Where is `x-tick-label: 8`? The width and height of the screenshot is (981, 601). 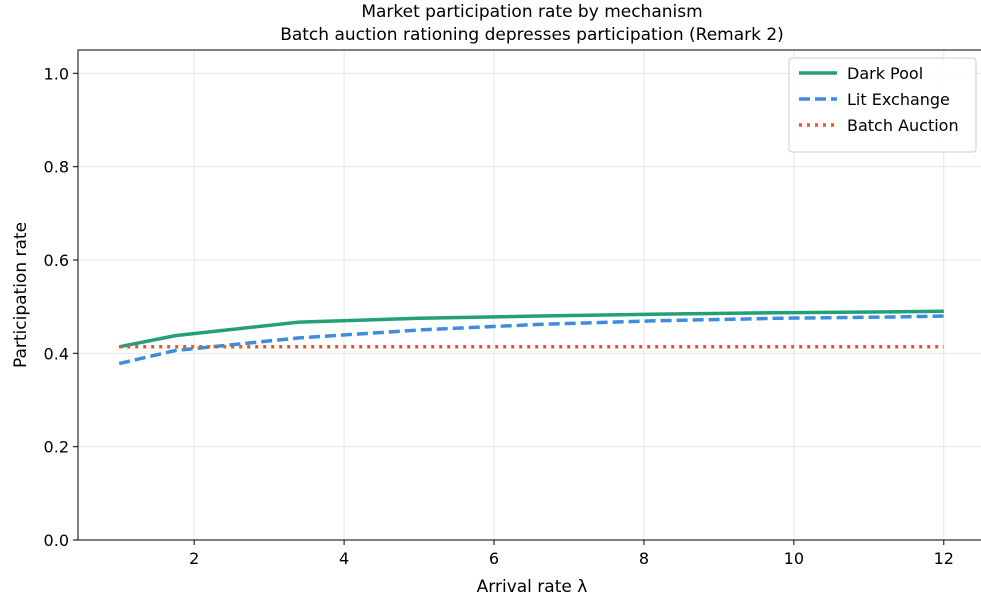 x-tick-label: 8 is located at coordinates (644, 558).